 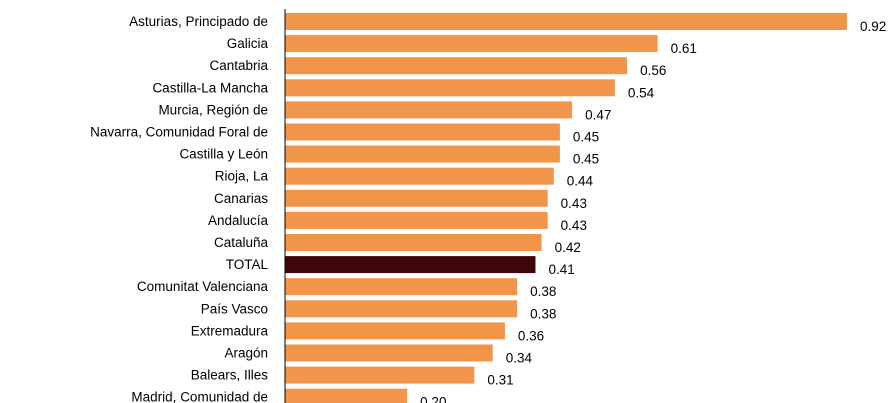 I want to click on value-label-aragon: 0.34, so click(x=519, y=358).